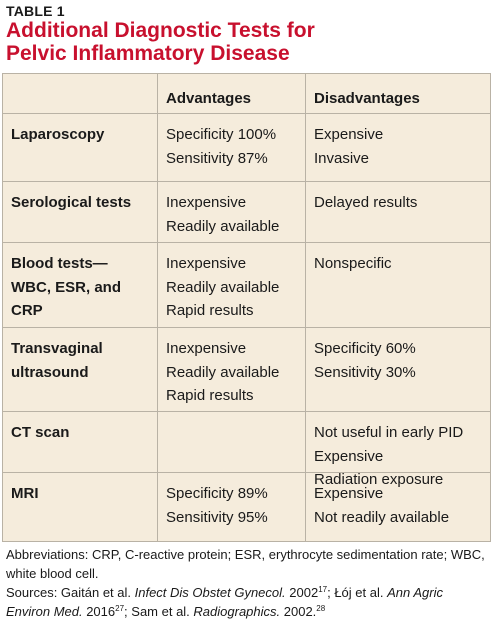 This screenshot has height=622, width=493. Describe the element at coordinates (80, 147) in the screenshot. I see `test-cell: Laparoscopy` at that location.